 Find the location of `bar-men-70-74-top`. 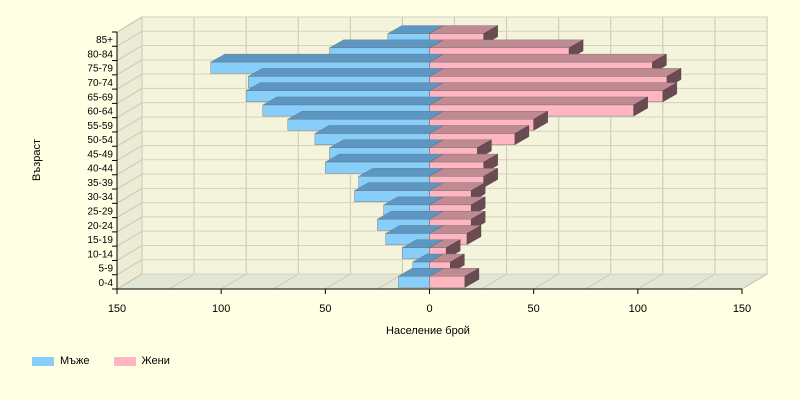

bar-men-70-74-top is located at coordinates (346, 72).